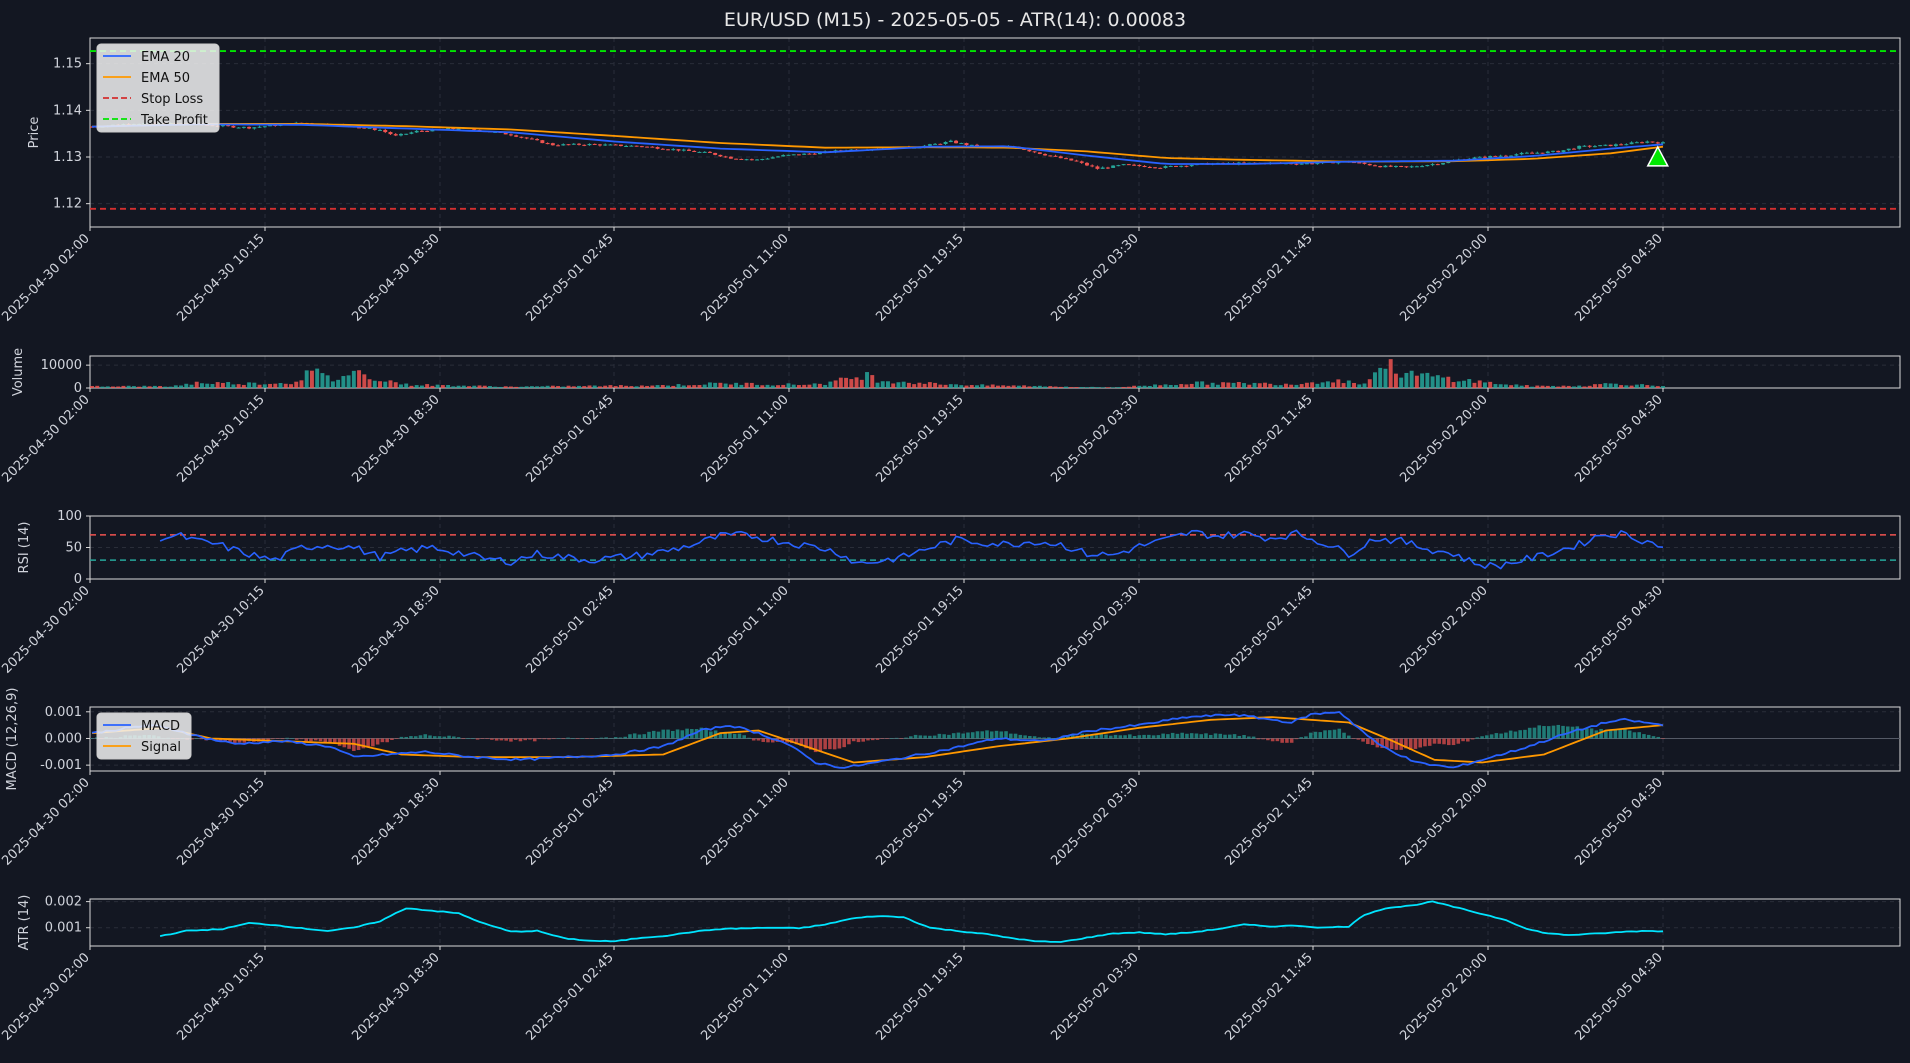 The width and height of the screenshot is (1910, 1063). I want to click on price-xtick-label: 2025-05-02 11:45, so click(1268, 277).